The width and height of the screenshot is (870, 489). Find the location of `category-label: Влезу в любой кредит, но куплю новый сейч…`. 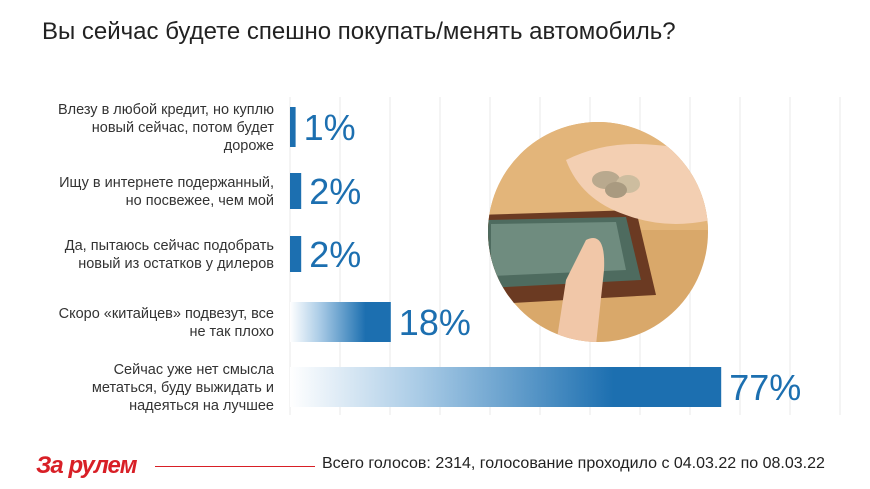

category-label: Влезу в любой кредит, но куплю новый сейч… is located at coordinates (166, 128).